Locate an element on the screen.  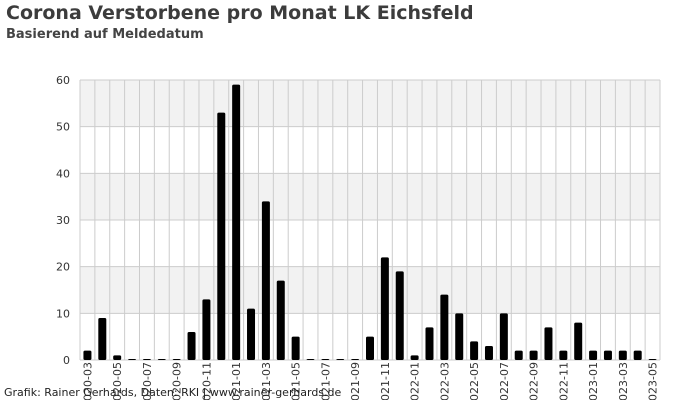
y-tick-label: 50 is located at coordinates (63, 127).